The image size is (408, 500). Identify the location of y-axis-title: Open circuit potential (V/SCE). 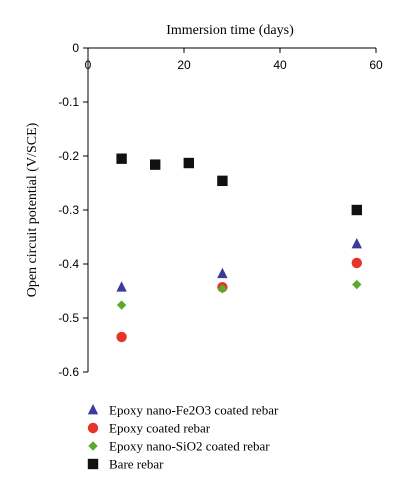
(32, 209).